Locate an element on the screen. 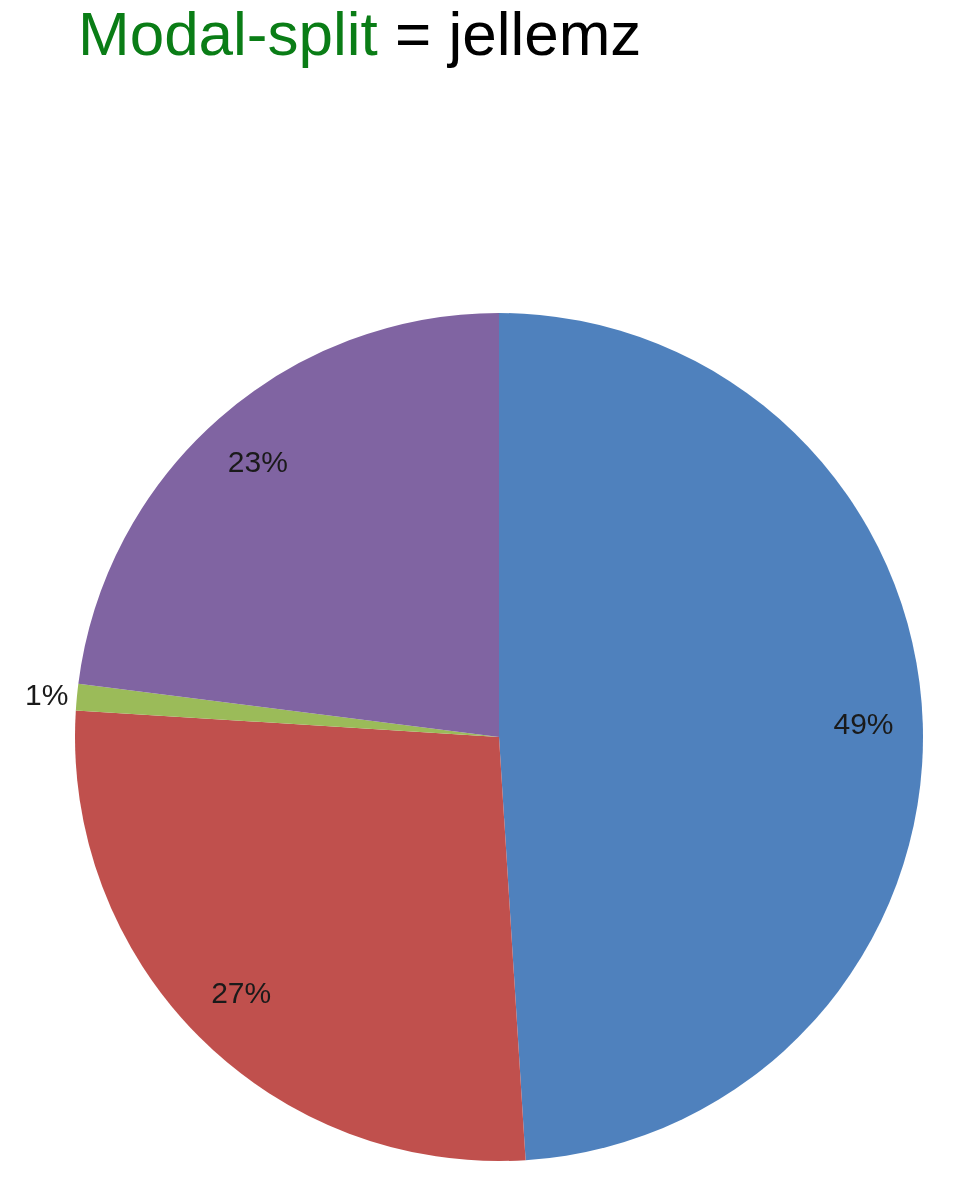  chart-title: Modal-split = jellemz is located at coordinates (360, 34).